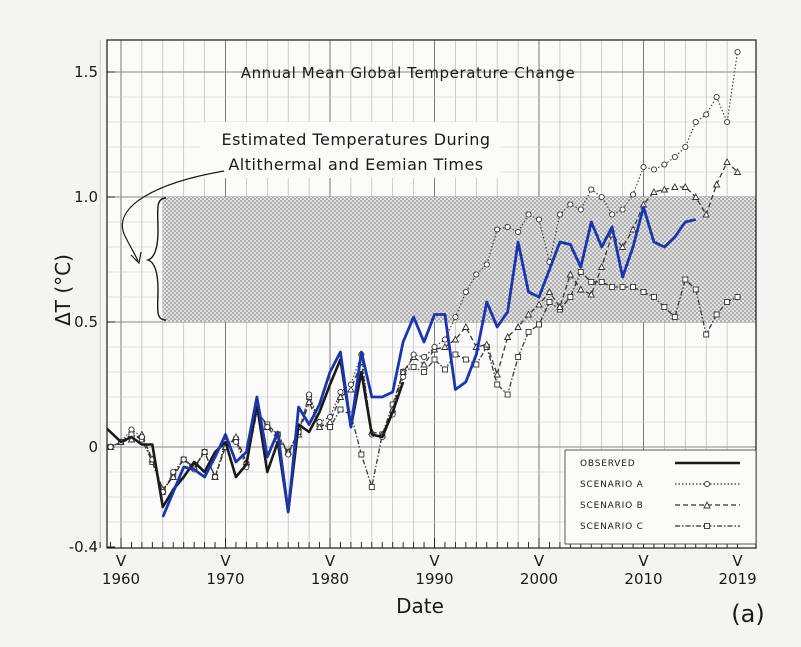  What do you see at coordinates (83, 547) in the screenshot?
I see `y-tick-label: -0.4` at bounding box center [83, 547].